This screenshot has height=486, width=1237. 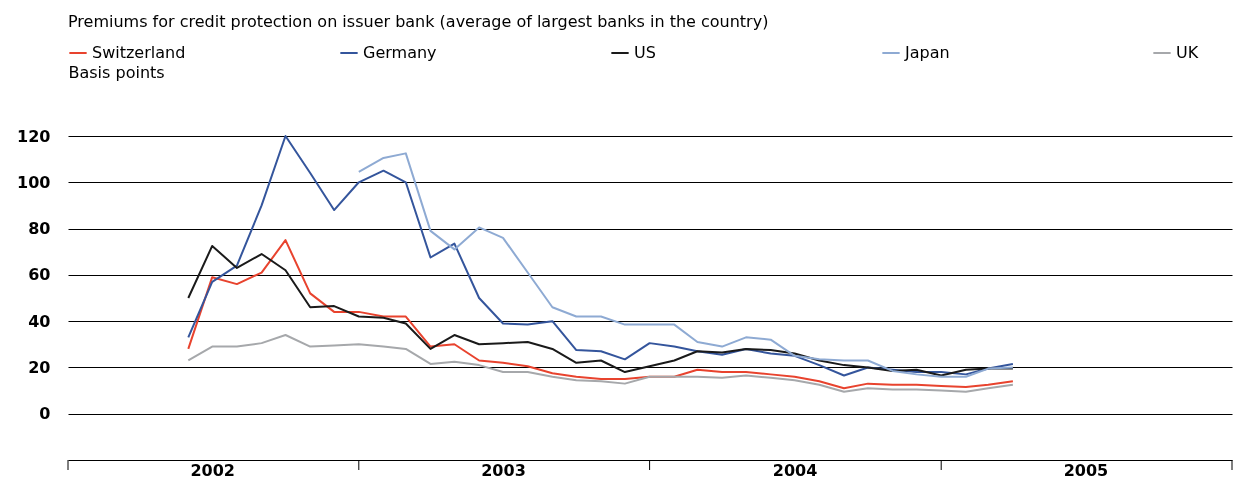 What do you see at coordinates (503, 470) in the screenshot?
I see `x-tick-label: 2003` at bounding box center [503, 470].